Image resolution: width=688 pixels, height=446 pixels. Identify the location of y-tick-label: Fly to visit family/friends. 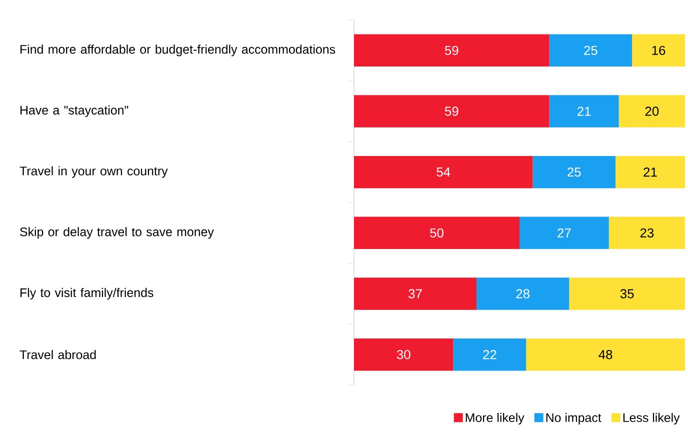
(87, 294).